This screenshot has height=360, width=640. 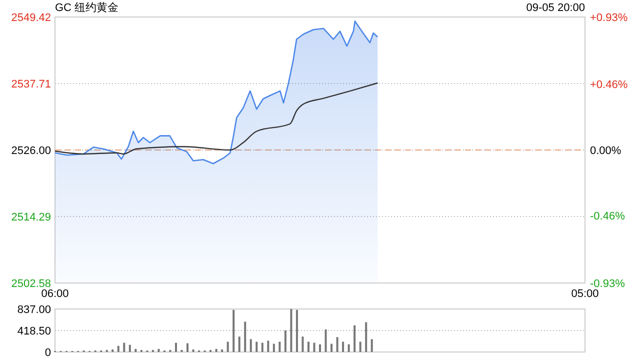 What do you see at coordinates (34, 331) in the screenshot?
I see `y-tick-label: 418.50` at bounding box center [34, 331].